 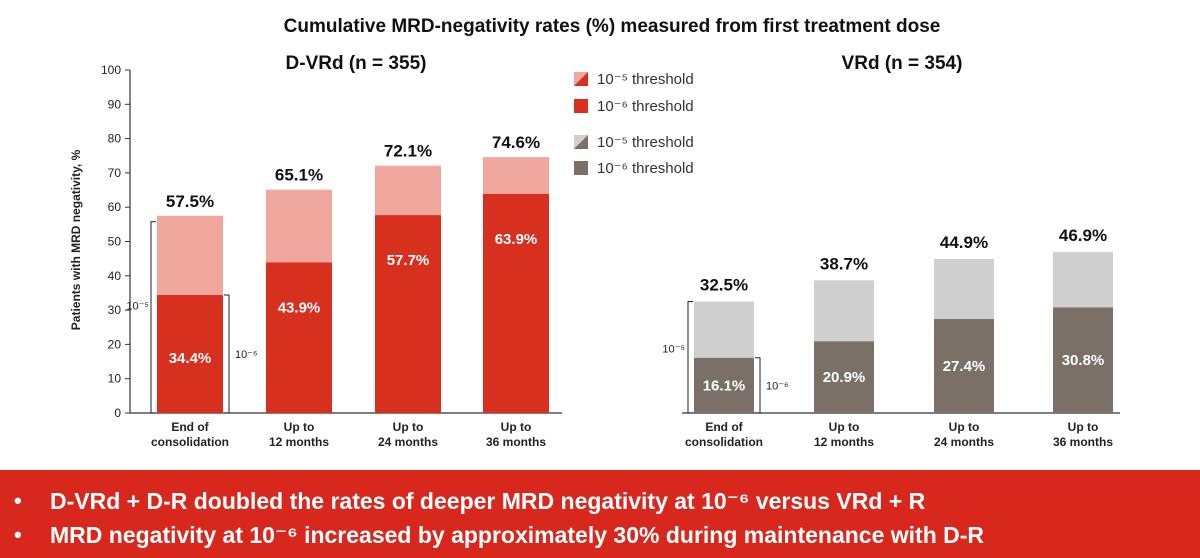 What do you see at coordinates (516, 142) in the screenshot?
I see `data-label-dvrd-10-5: 74.6%` at bounding box center [516, 142].